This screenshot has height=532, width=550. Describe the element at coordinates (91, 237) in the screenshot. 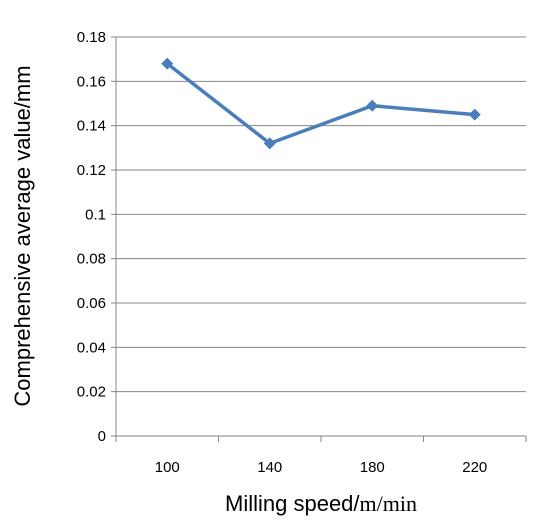

I see `y-tick-labels: 0 0.02 0.04 0.06 0.08 0.1 0.12 0.14 0.16 0.18` at that location.